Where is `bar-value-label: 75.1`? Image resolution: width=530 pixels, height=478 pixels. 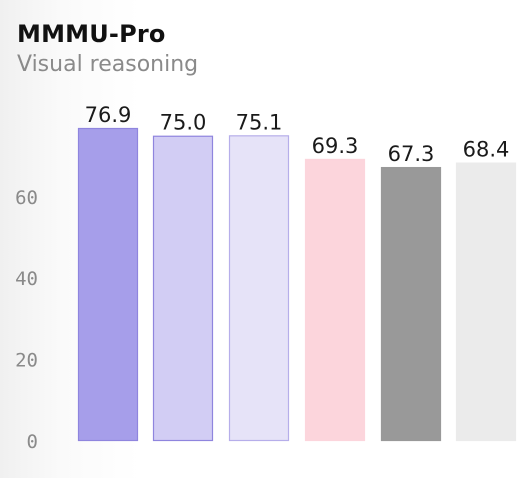 bar-value-label: 75.1 is located at coordinates (259, 122).